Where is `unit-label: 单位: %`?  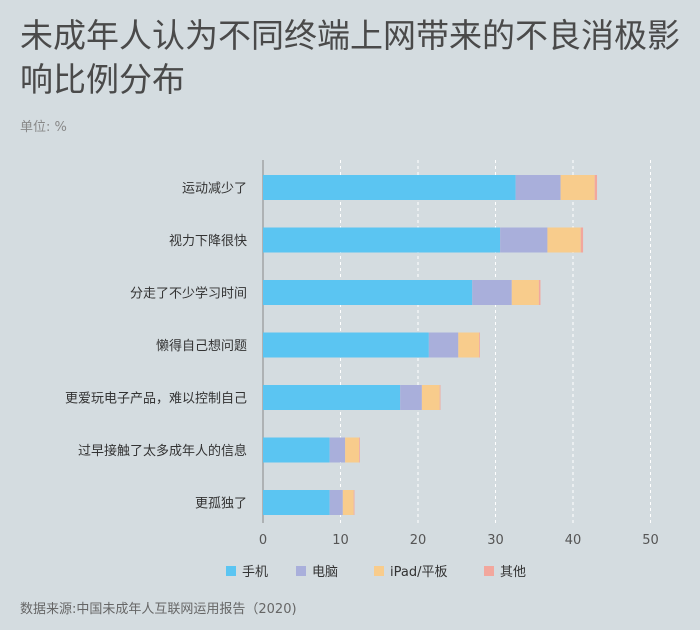 unit-label: 单位: % is located at coordinates (43, 127).